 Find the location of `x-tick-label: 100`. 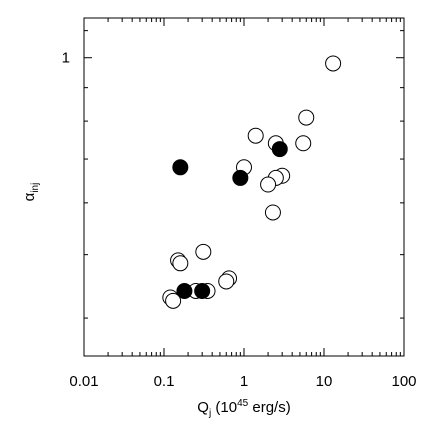

x-tick-label: 100 is located at coordinates (403, 381).